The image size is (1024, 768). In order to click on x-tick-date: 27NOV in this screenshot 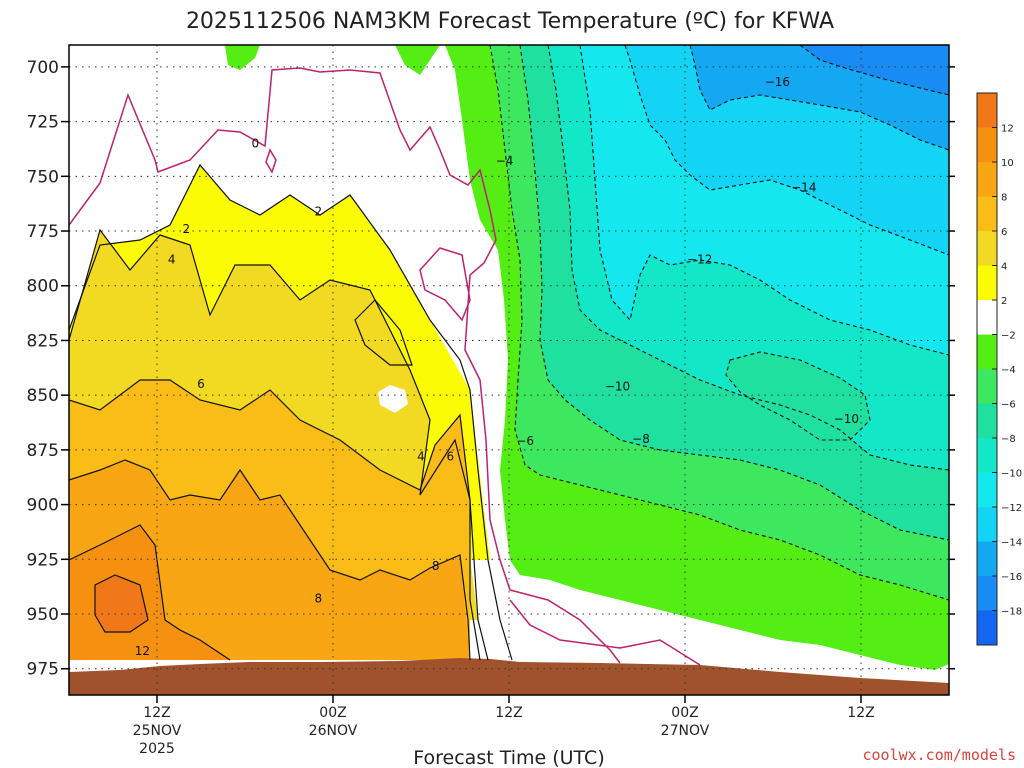, I will do `click(685, 731)`.